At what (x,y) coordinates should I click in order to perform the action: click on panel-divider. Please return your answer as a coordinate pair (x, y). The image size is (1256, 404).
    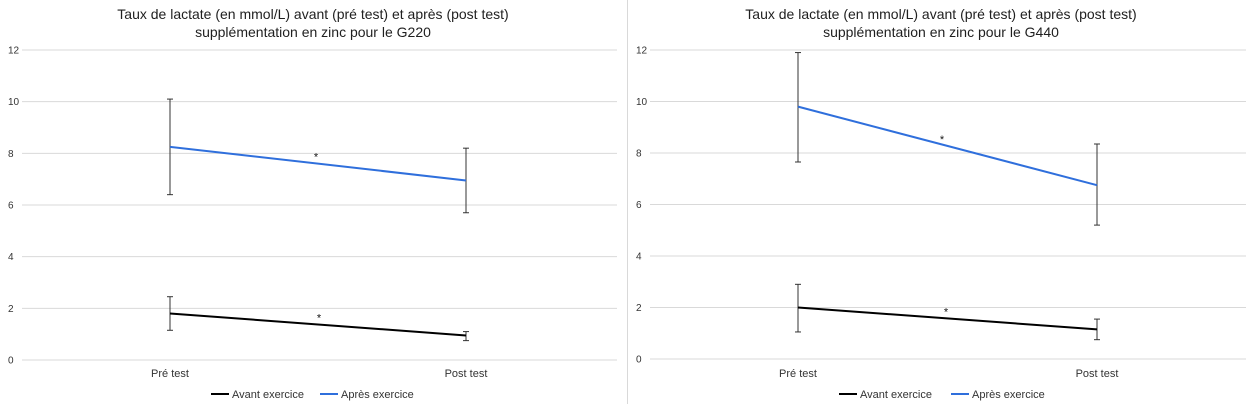
    Looking at the image, I should click on (627, 202).